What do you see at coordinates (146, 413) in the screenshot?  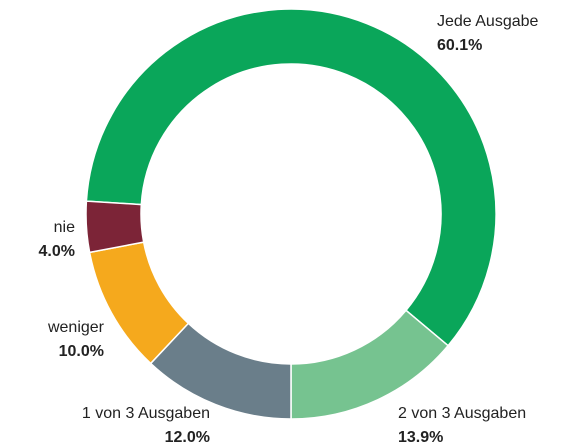 I see `segment-label: 1 von 3 Ausgaben` at bounding box center [146, 413].